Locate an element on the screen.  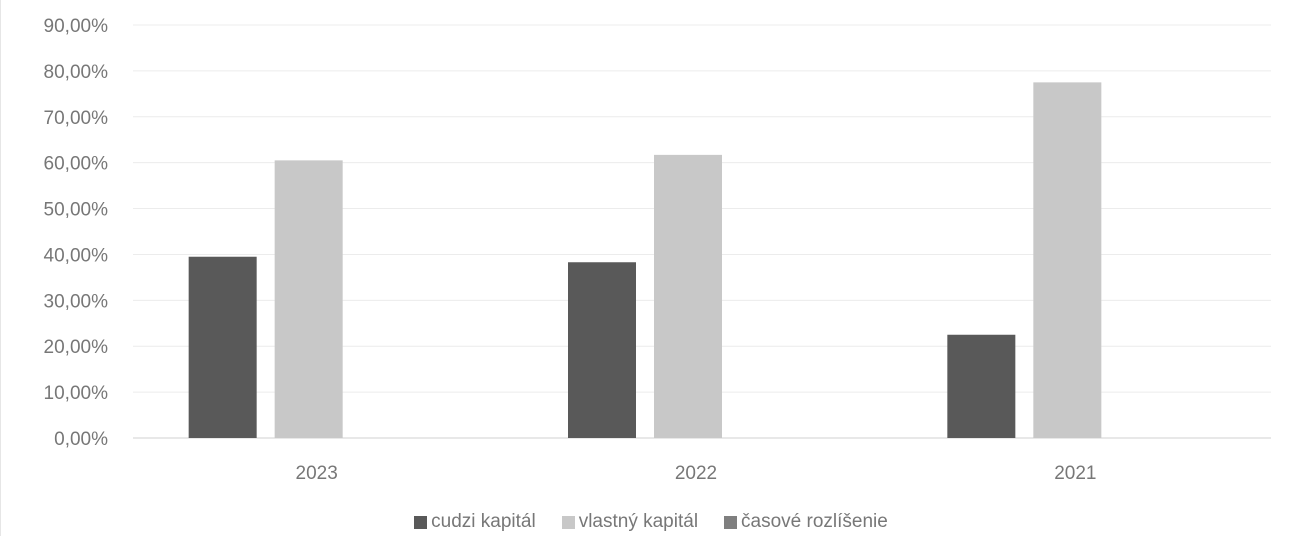
legend-swatch-cudzi-kapital is located at coordinates (421, 522).